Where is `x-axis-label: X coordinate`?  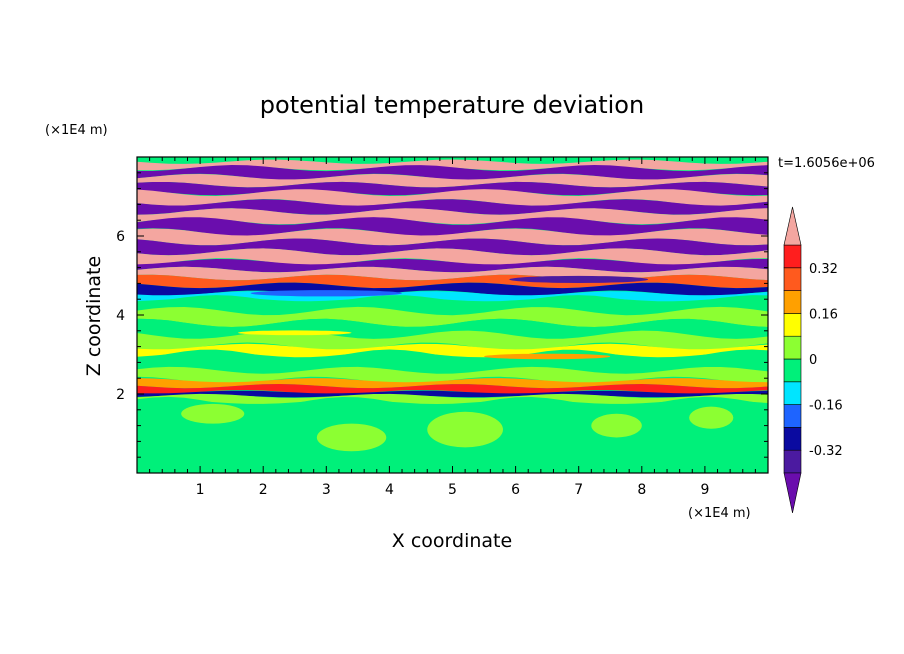
x-axis-label: X coordinate is located at coordinates (452, 541).